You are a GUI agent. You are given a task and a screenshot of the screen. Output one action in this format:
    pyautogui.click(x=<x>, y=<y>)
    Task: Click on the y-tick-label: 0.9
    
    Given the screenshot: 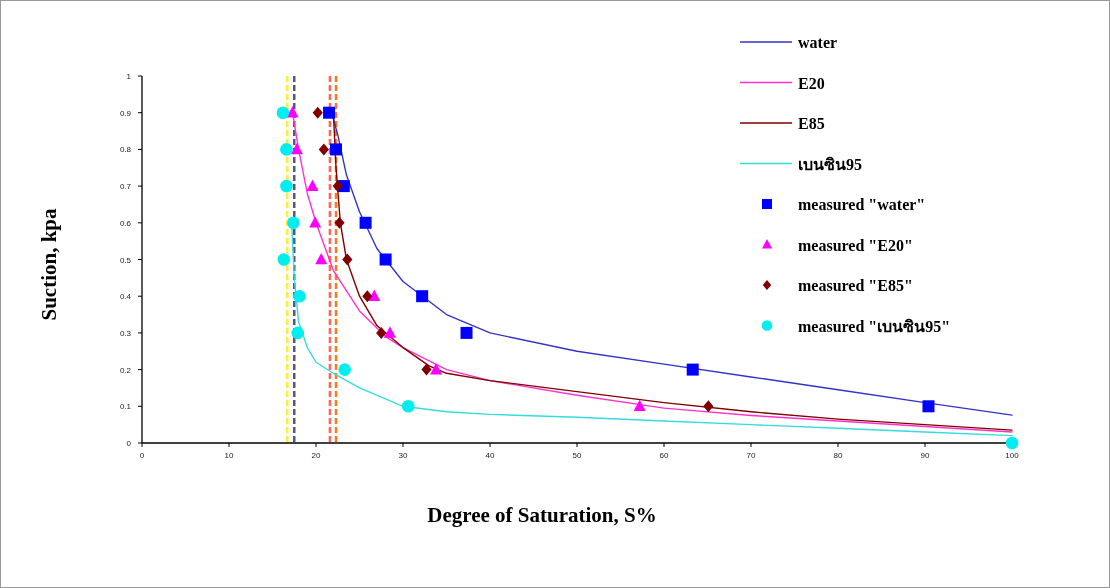 What is the action you would take?
    pyautogui.click(x=125, y=113)
    